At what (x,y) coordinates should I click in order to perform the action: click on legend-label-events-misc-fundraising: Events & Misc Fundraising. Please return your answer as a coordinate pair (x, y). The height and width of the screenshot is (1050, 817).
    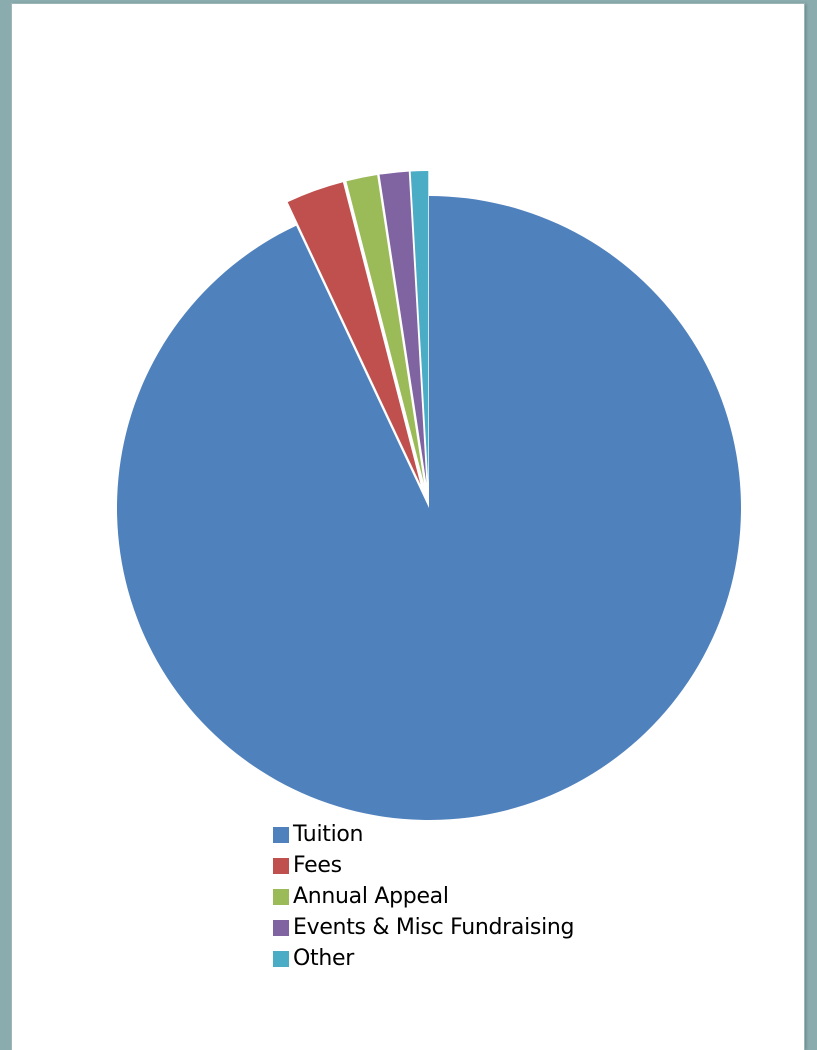
    Looking at the image, I should click on (434, 927).